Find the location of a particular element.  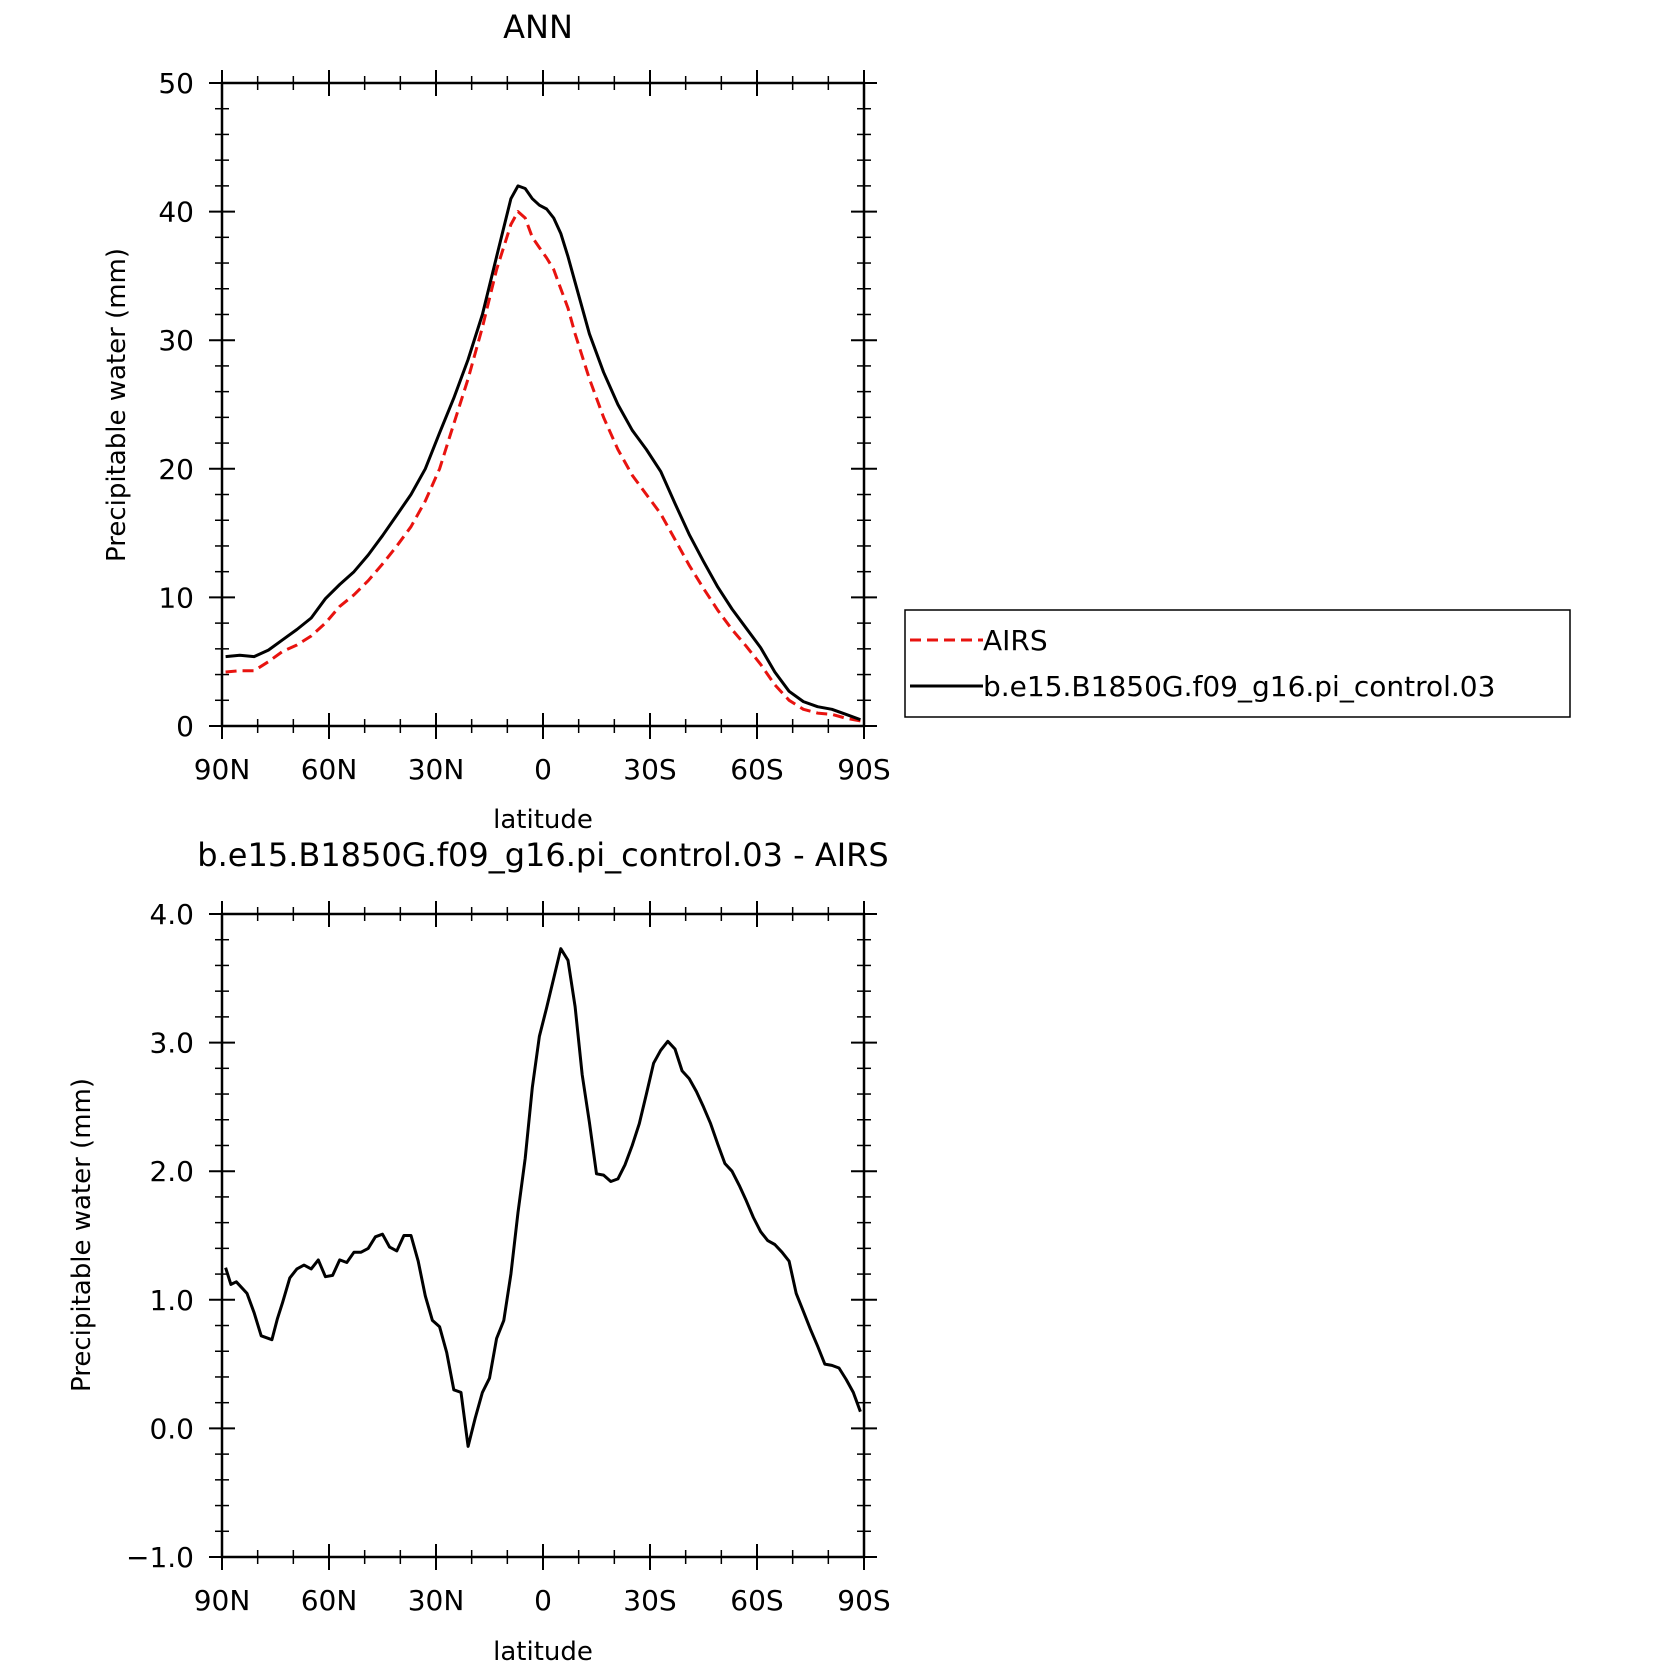

bottom-series-line-difference is located at coordinates (543, 1197).